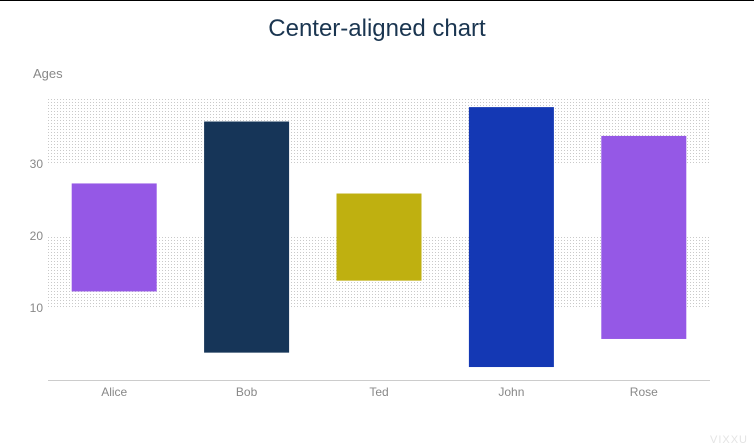  I want to click on y-tick-label: 10, so click(37, 308).